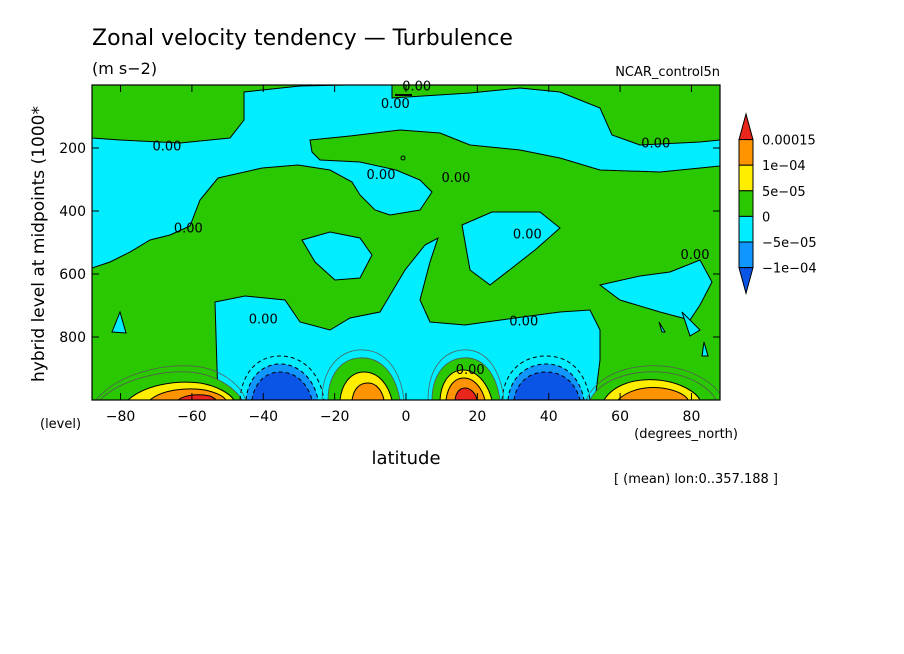  Describe the element at coordinates (466, 393) in the screenshot. I see `blob-subtrop-n-15e` at that location.